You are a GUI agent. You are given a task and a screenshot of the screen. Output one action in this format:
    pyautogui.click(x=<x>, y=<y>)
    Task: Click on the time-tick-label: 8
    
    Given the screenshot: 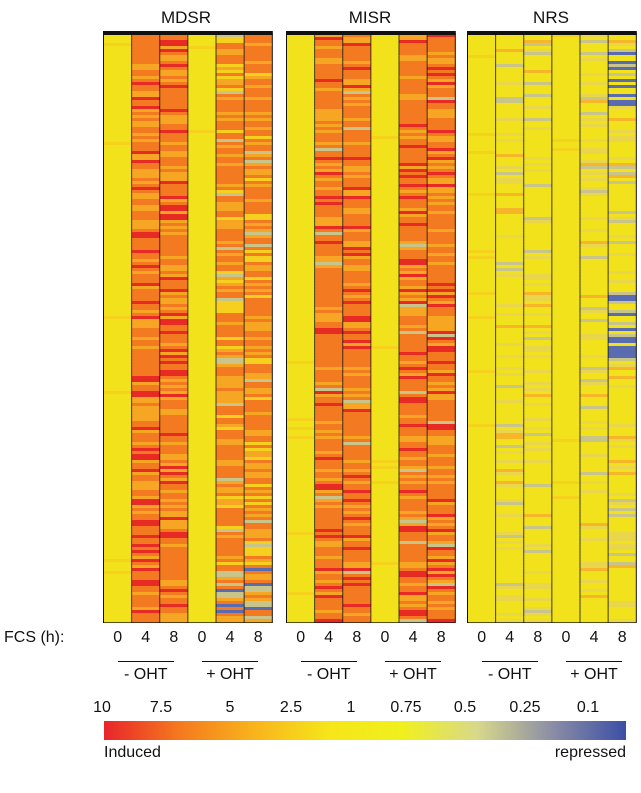 What is the action you would take?
    pyautogui.click(x=174, y=637)
    